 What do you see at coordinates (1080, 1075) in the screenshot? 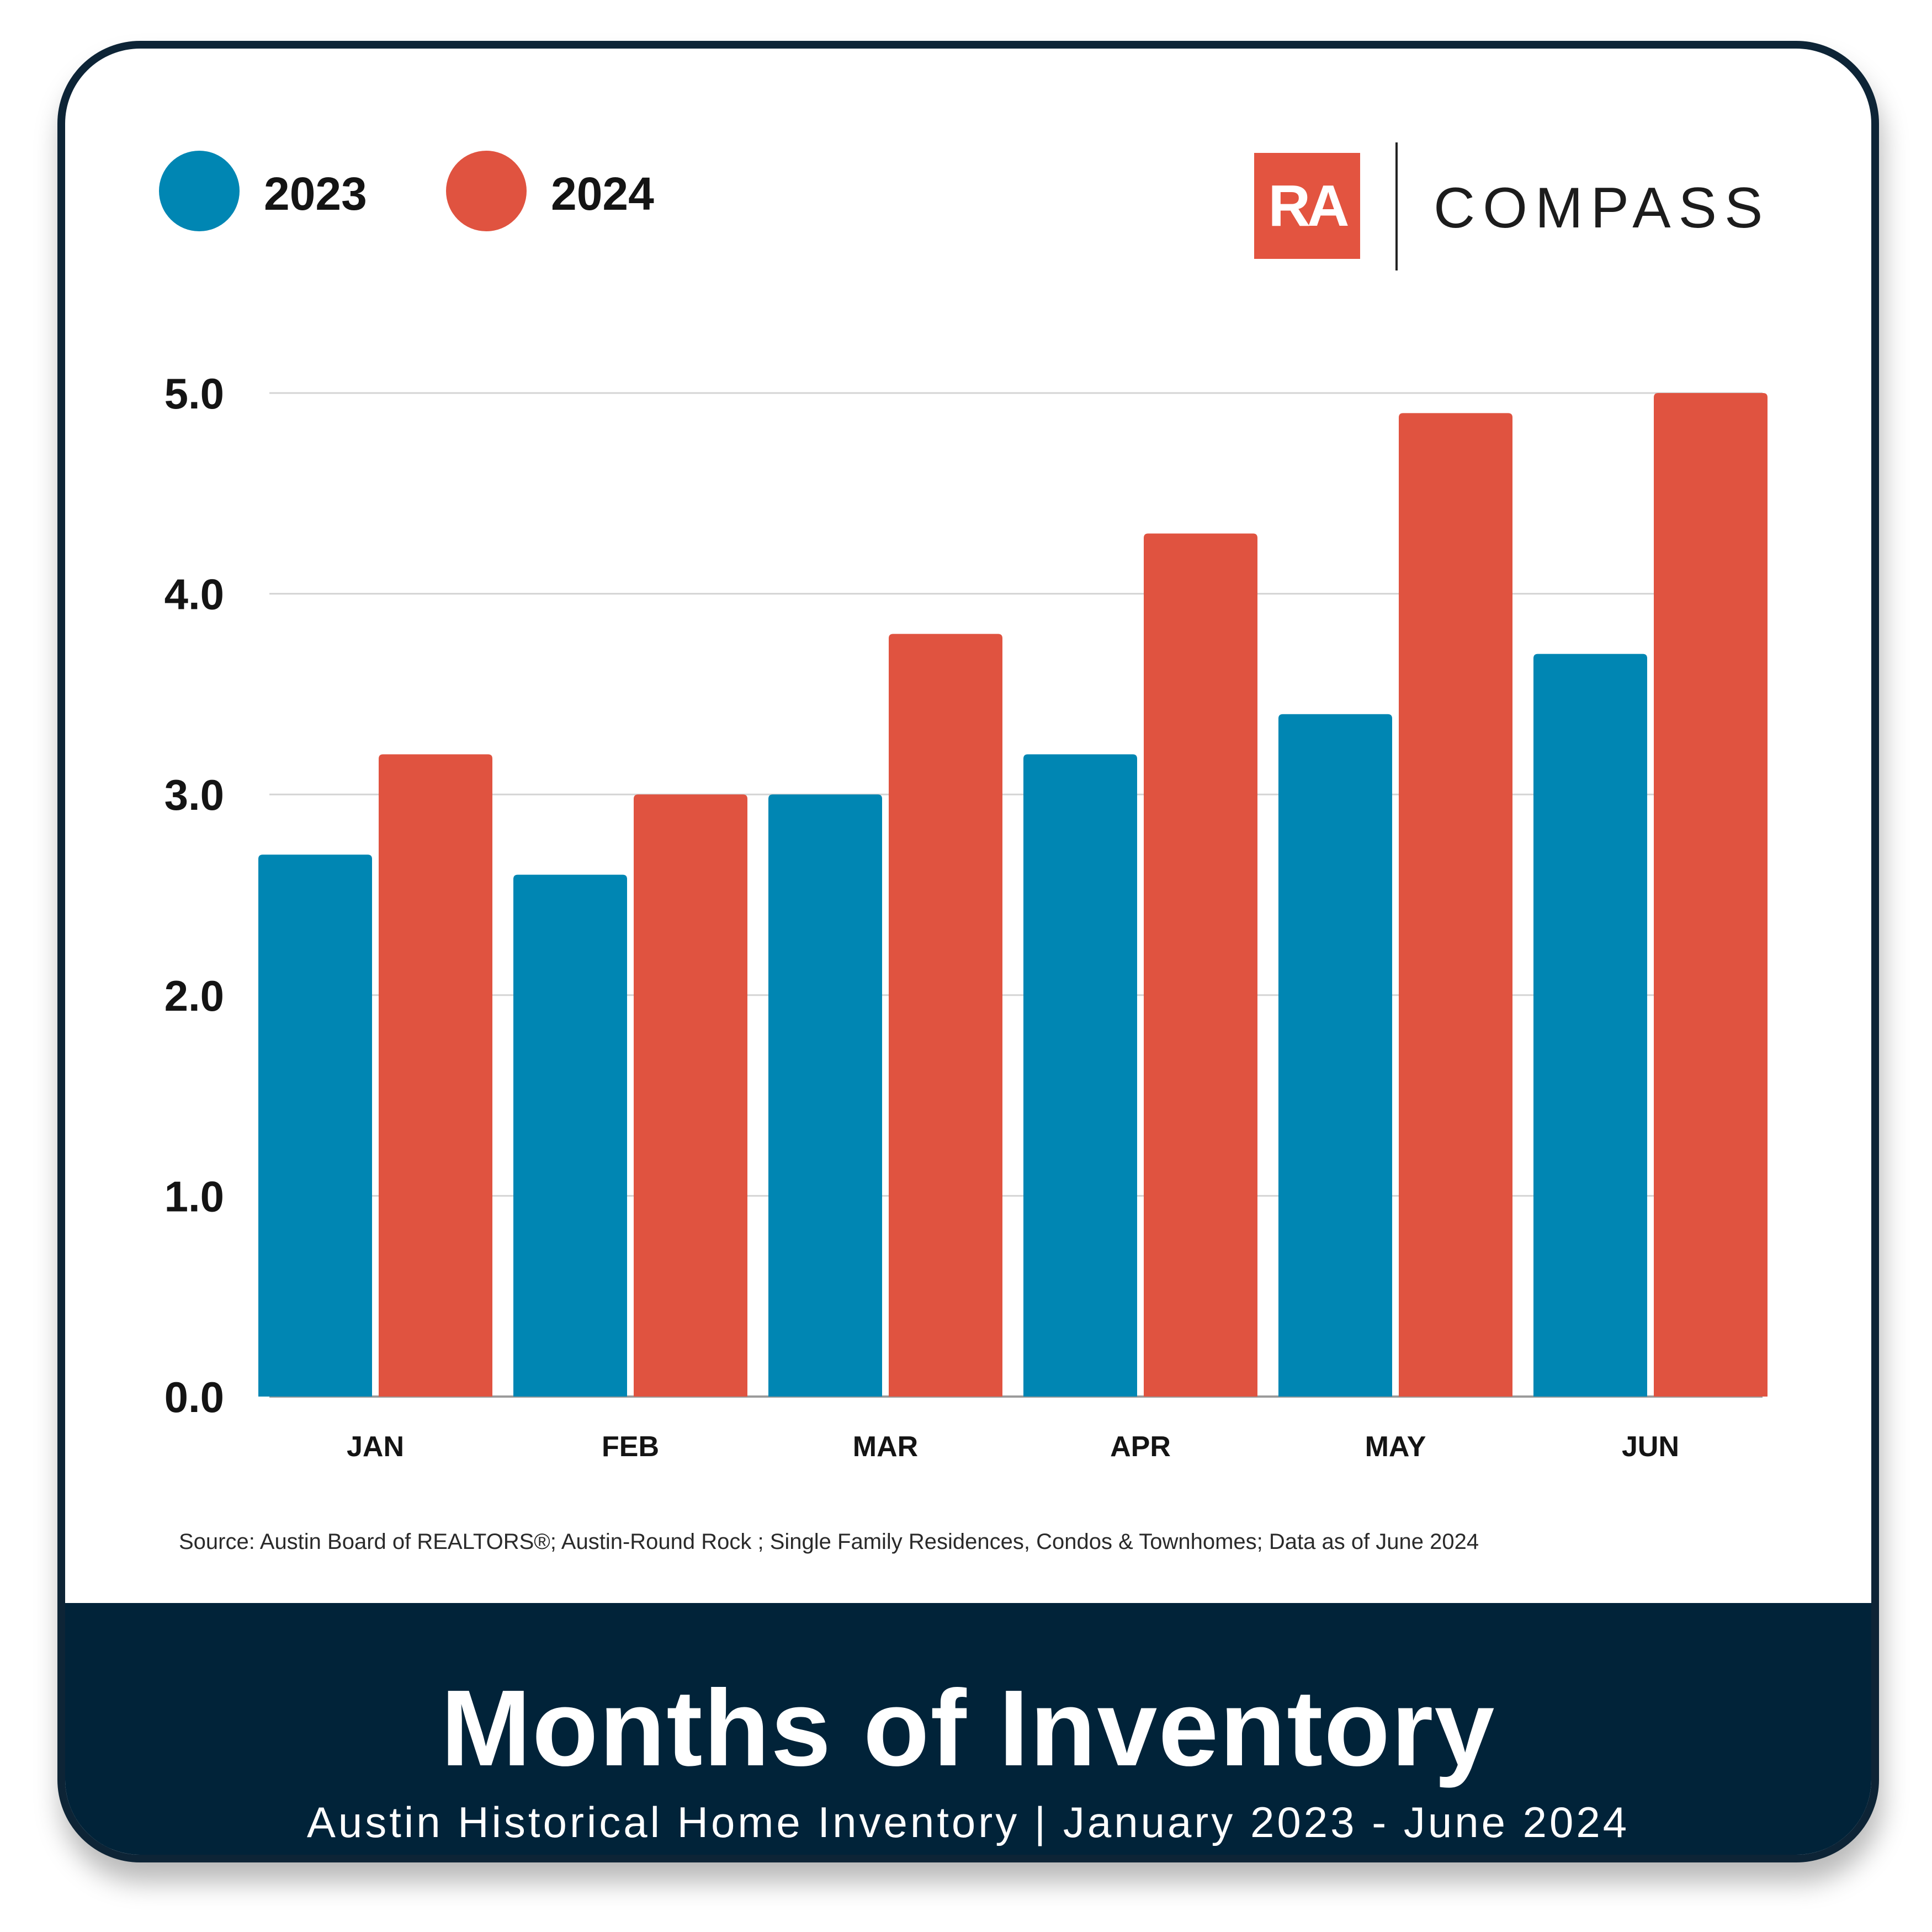
I see `bar-2023-apr` at bounding box center [1080, 1075].